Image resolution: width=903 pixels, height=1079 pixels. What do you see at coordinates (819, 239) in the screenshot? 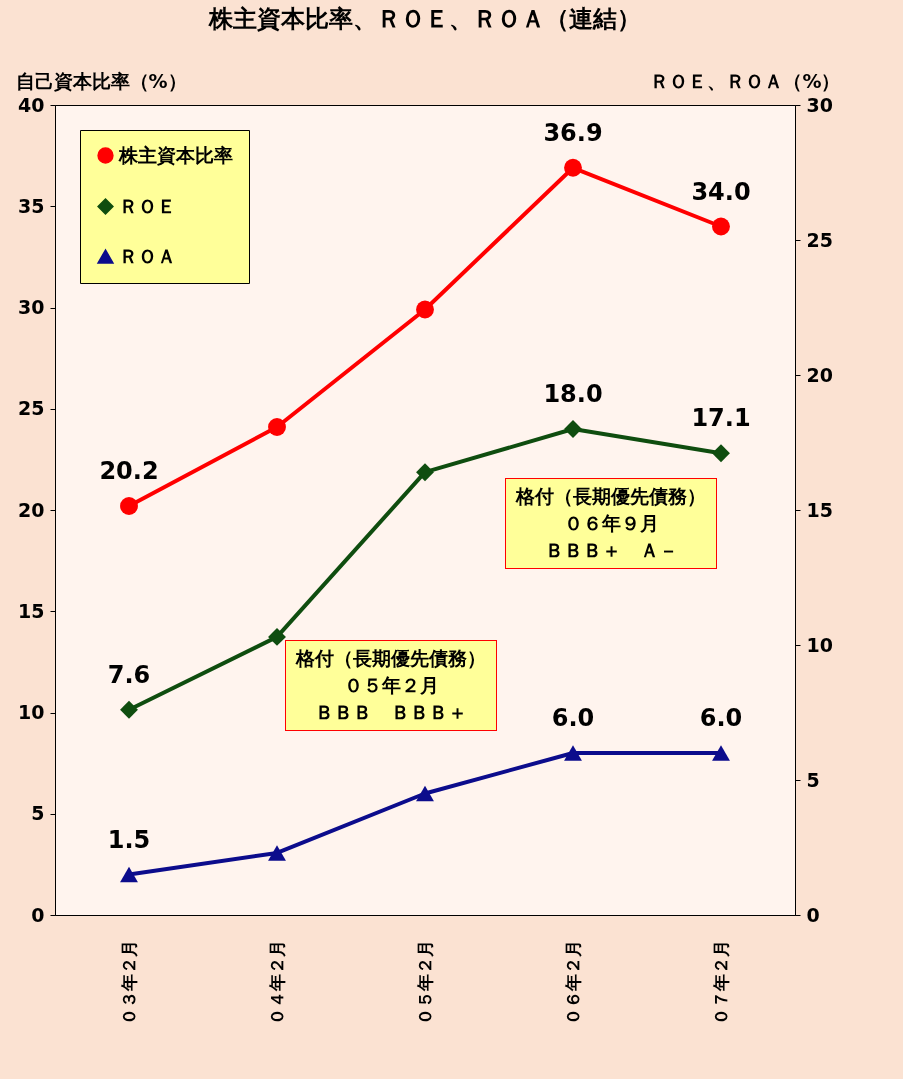
I see `y2-tick-label: 25` at bounding box center [819, 239].